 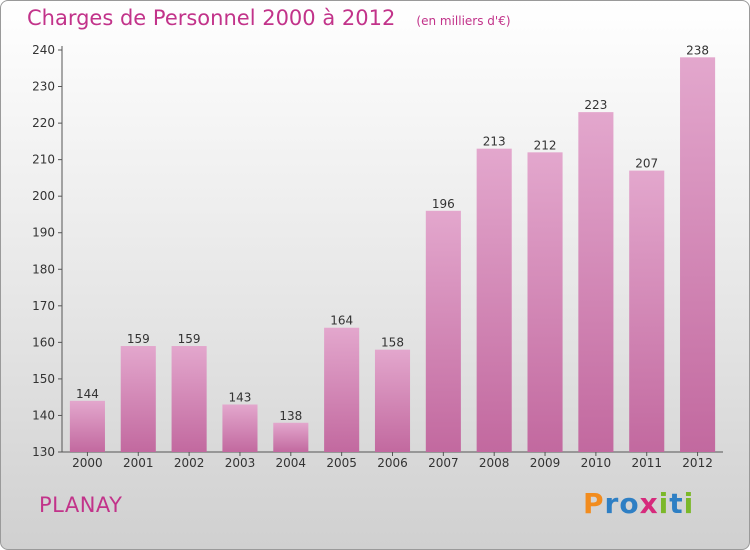 What do you see at coordinates (189, 399) in the screenshot?
I see `bar-2002` at bounding box center [189, 399].